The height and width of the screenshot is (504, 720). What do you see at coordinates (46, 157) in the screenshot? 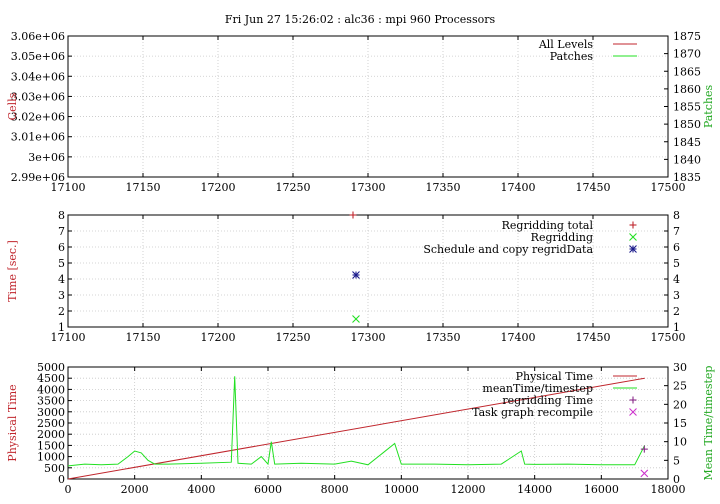
I see `y-tick-label: 3e+06` at bounding box center [46, 157].